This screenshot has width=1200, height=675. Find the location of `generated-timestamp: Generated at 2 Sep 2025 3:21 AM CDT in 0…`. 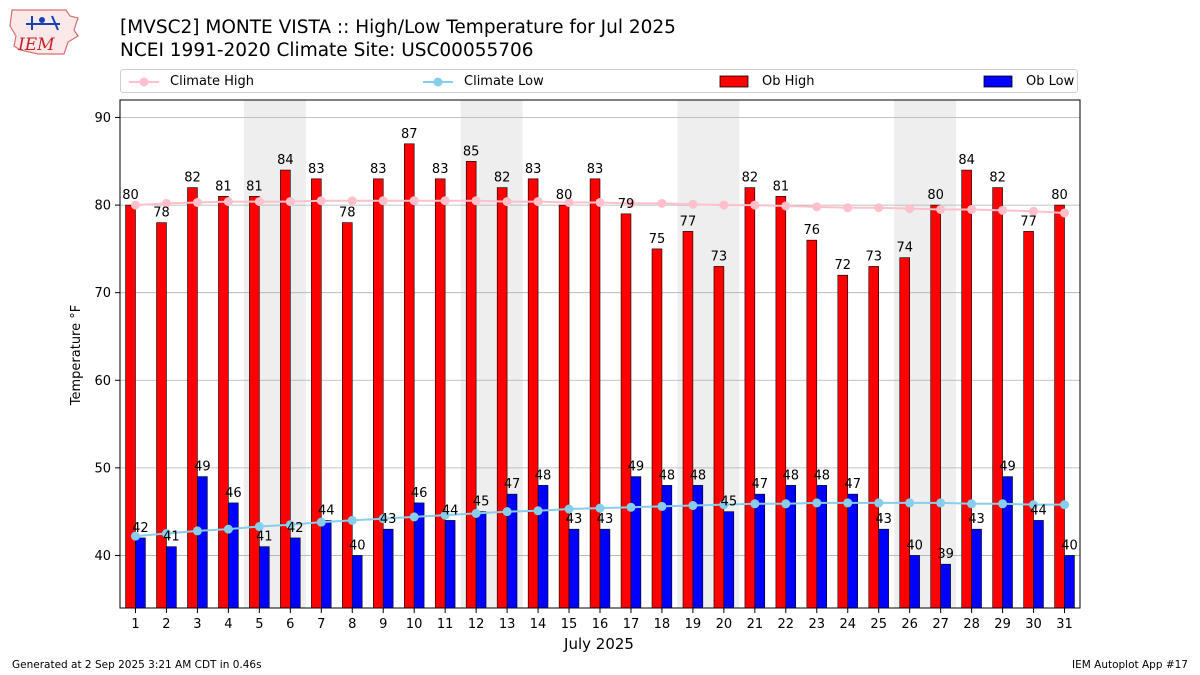

generated-timestamp: Generated at 2 Sep 2025 3:21 AM CDT in 0… is located at coordinates (137, 665).